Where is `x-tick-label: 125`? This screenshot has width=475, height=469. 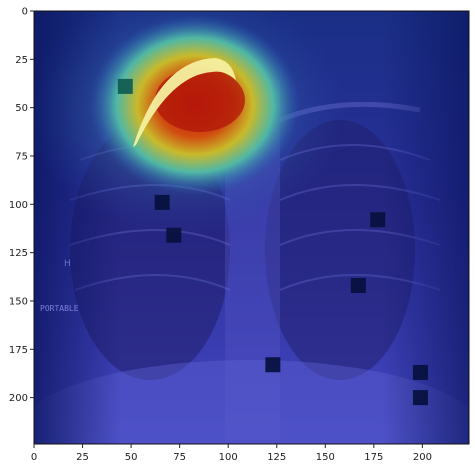
x-tick-label: 125 is located at coordinates (276, 457).